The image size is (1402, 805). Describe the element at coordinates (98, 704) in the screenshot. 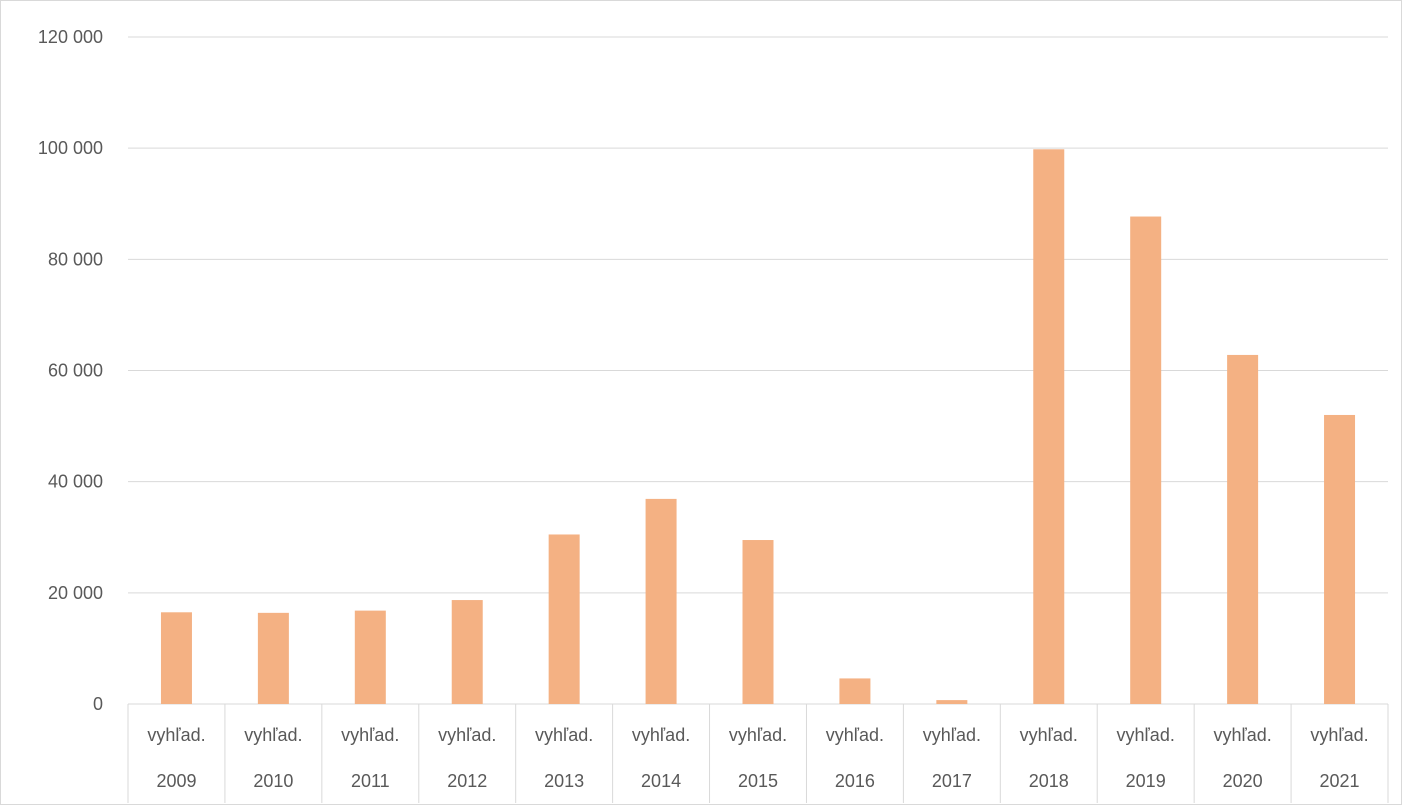

I see `y-tick-label: 0` at that location.